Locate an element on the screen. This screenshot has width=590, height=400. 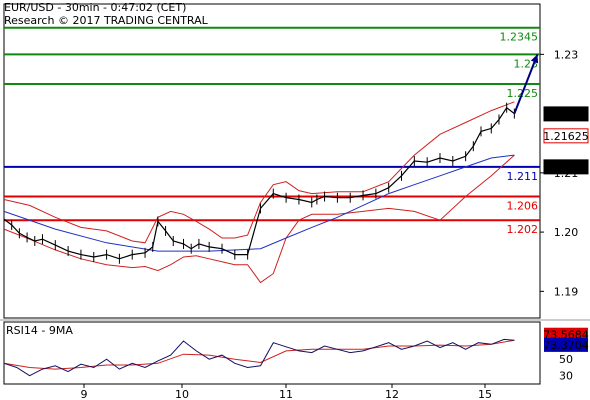
x-tick-label: 11 is located at coordinates (286, 394).